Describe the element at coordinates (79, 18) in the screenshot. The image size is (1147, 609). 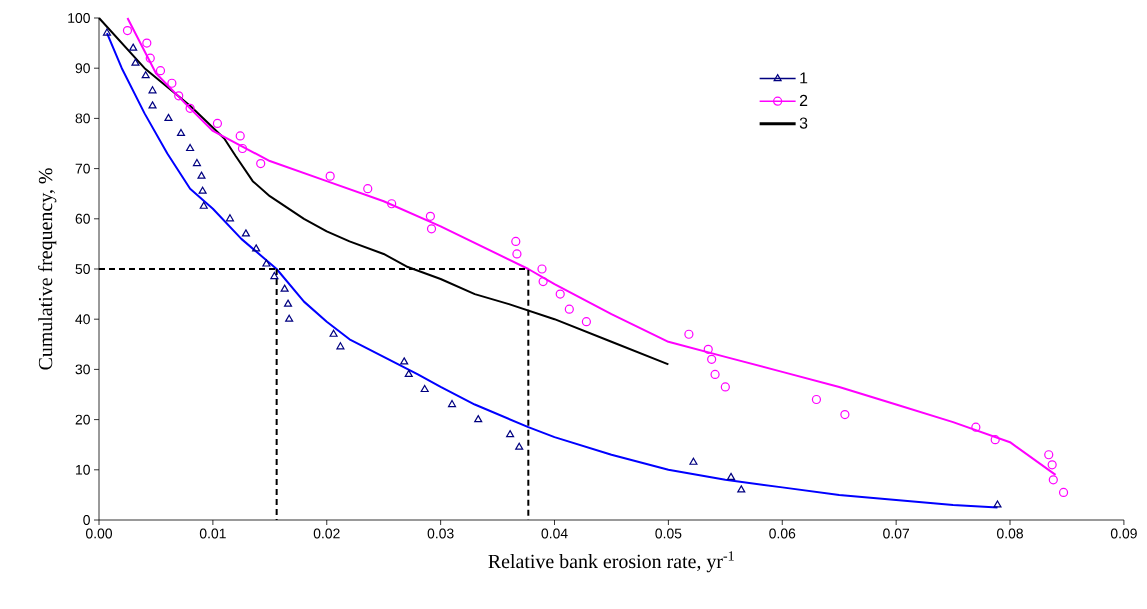
I see `y-tick-label: 100` at that location.